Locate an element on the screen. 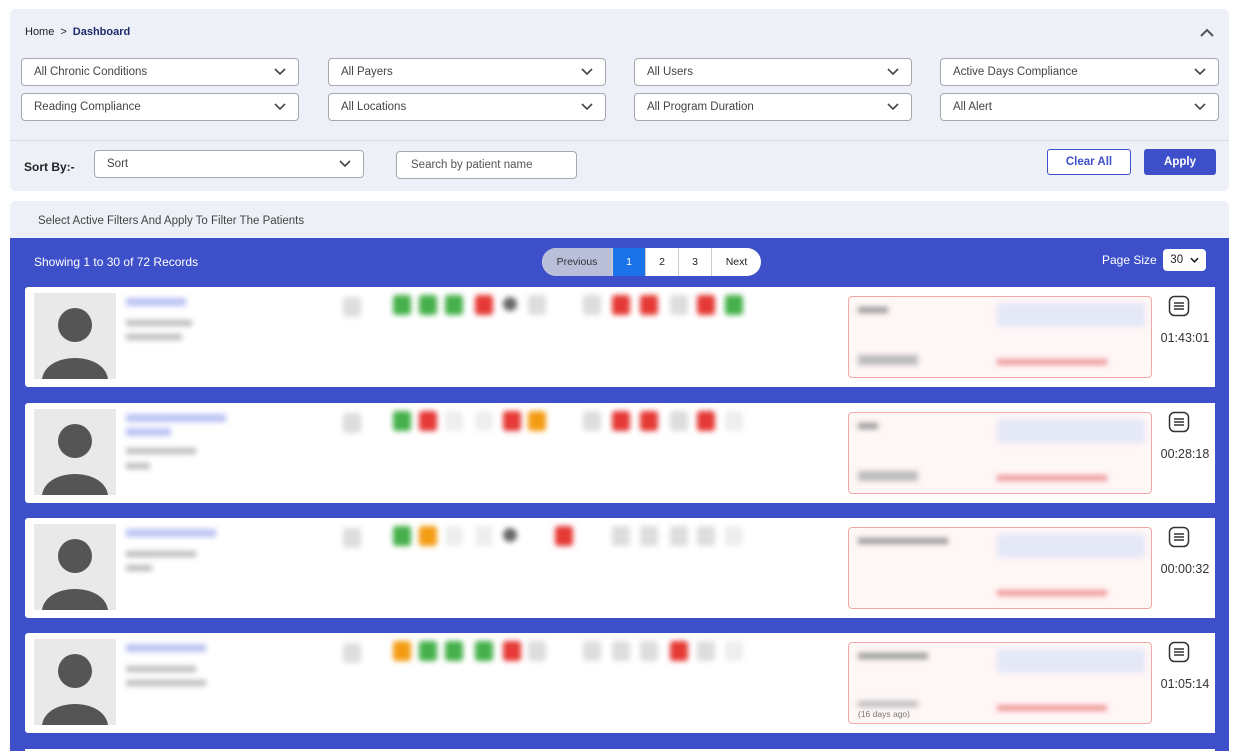 This screenshot has width=1239, height=751. patient-card: (16 days ago) 01:05:14 is located at coordinates (620, 683).